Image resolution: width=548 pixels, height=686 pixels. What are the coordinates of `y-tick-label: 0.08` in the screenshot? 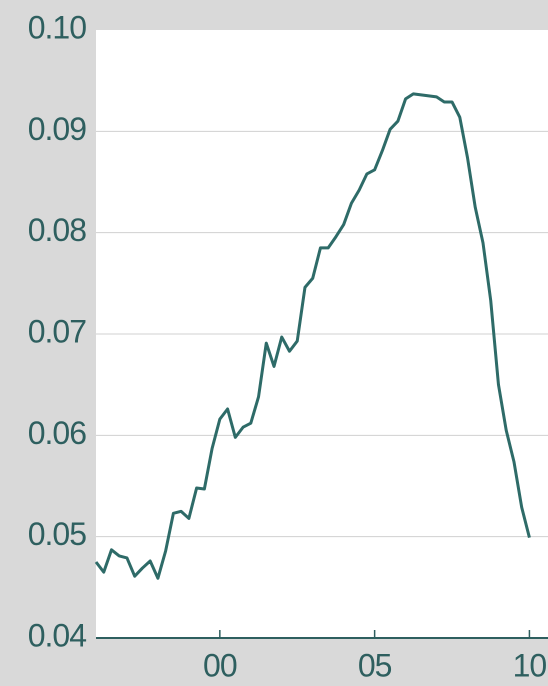 It's located at (57, 230).